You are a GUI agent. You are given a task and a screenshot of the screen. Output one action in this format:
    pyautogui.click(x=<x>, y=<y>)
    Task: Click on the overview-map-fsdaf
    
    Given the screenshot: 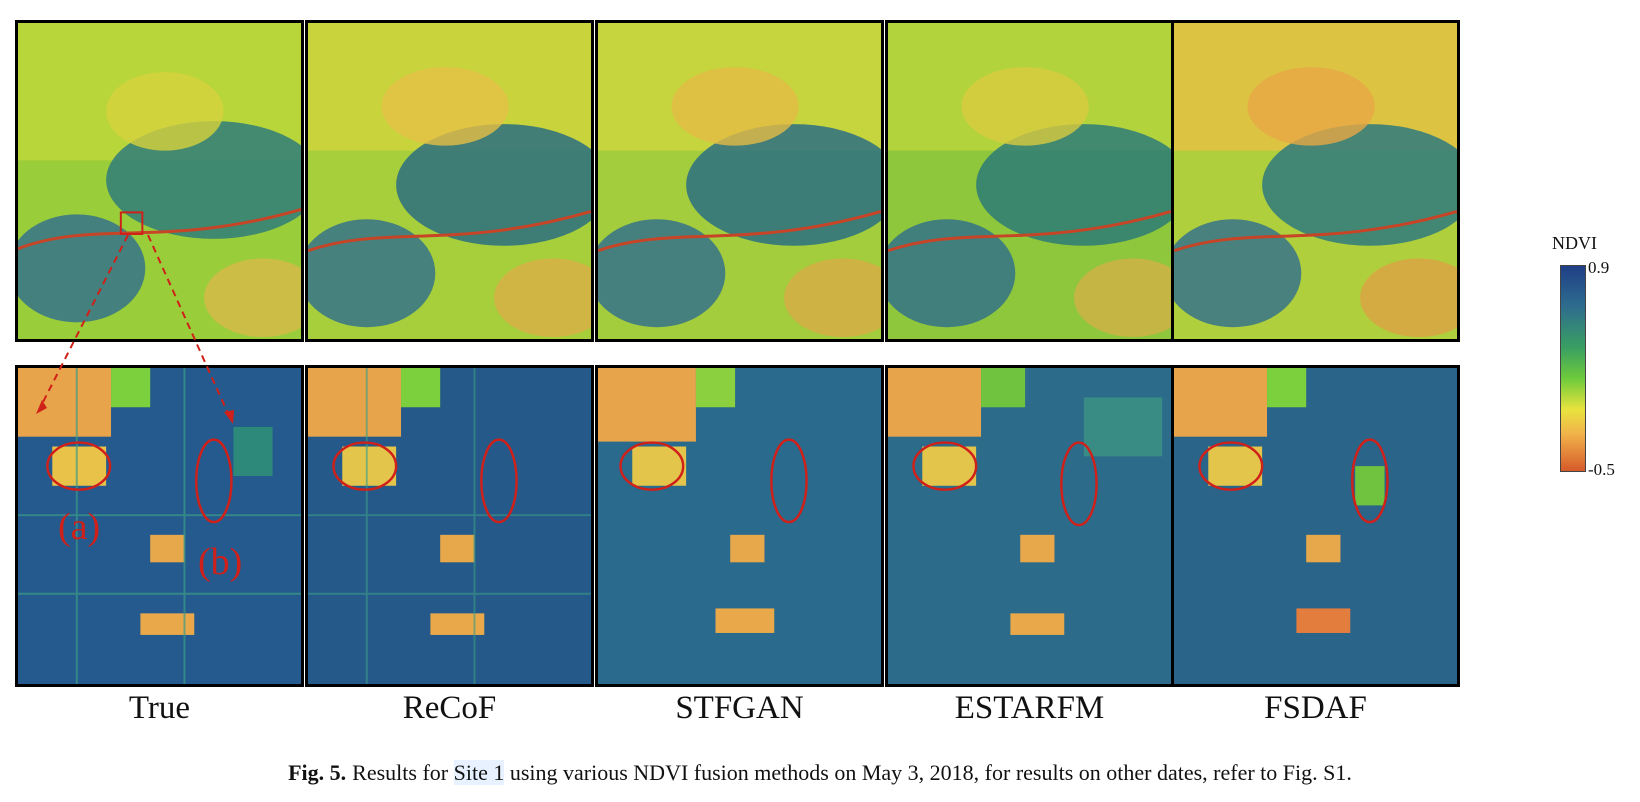 What is the action you would take?
    pyautogui.click(x=1315, y=181)
    